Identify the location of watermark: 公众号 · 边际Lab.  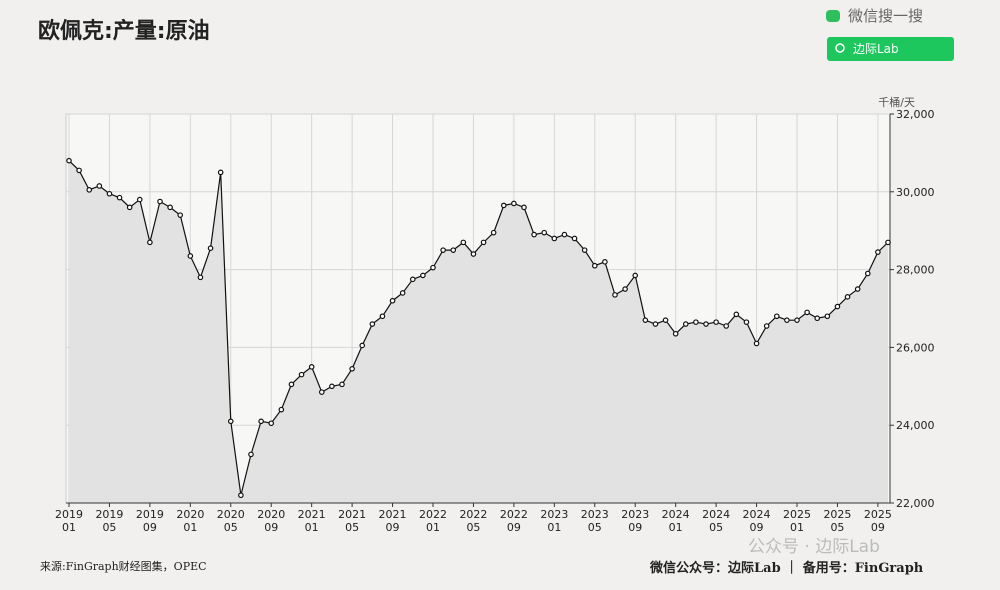
(814, 547).